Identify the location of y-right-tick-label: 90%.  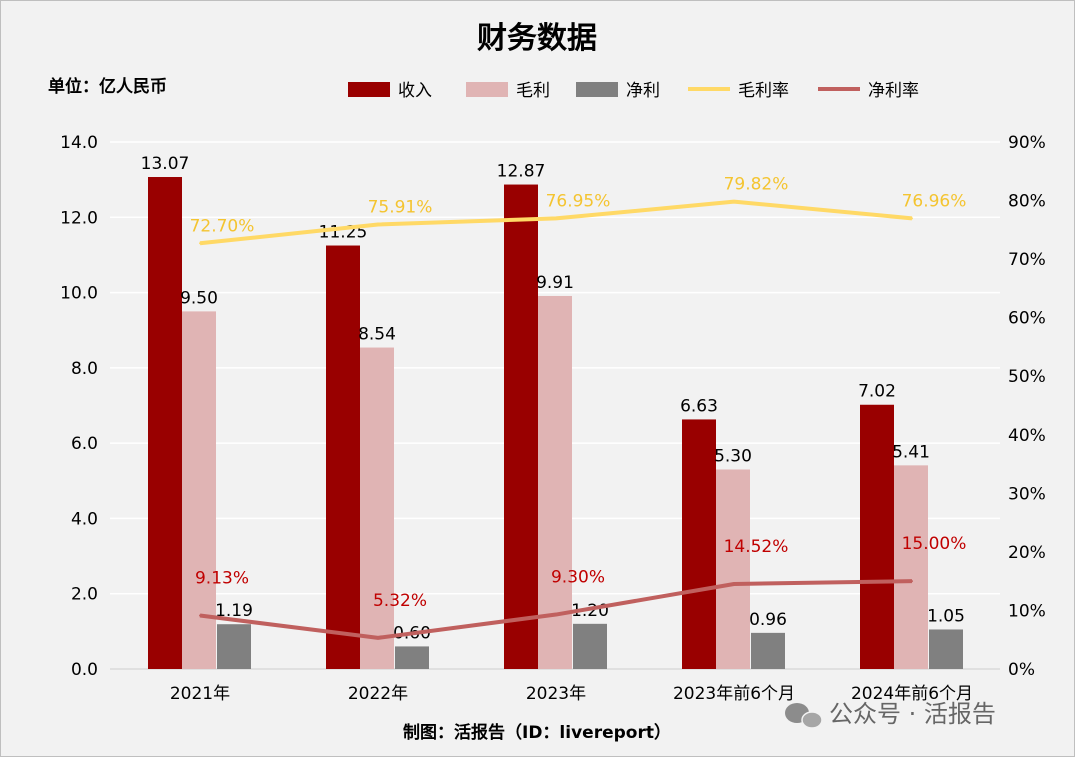
(1027, 143).